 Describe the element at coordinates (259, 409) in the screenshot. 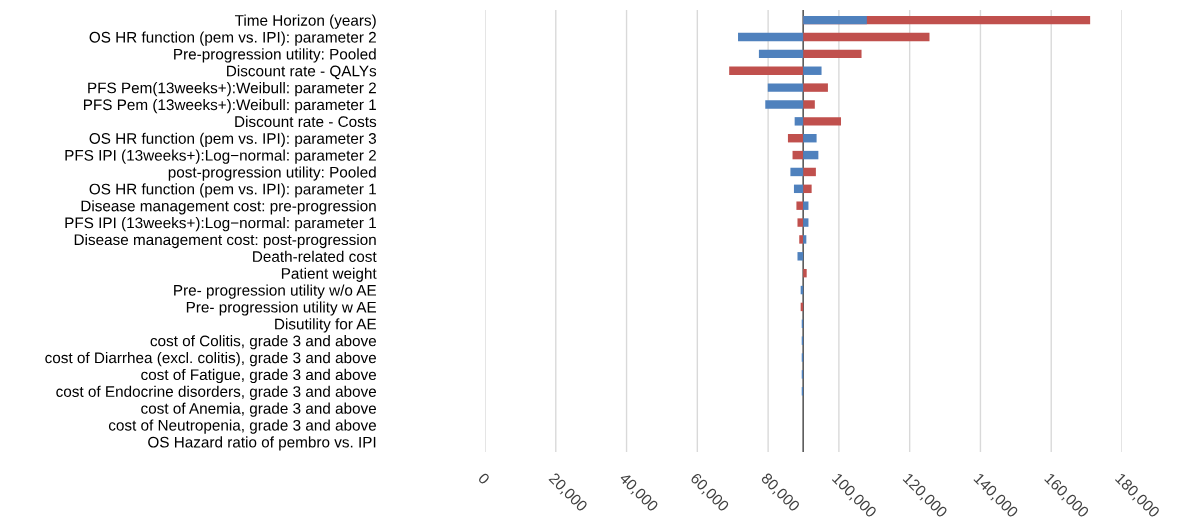

I see `y-tick-label: cost of Anemia, grade 3 and above` at that location.